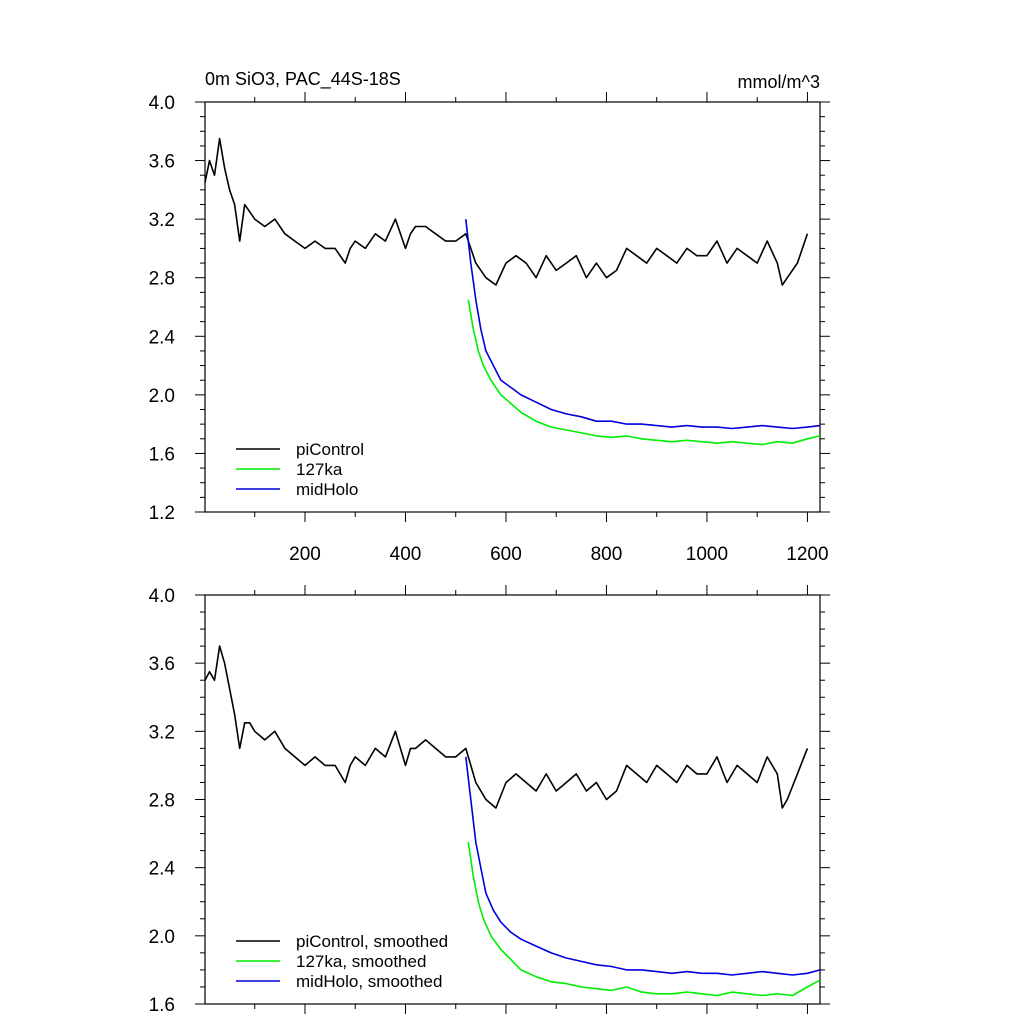  I want to click on legend-label: piControl, smoothed, so click(372, 941).